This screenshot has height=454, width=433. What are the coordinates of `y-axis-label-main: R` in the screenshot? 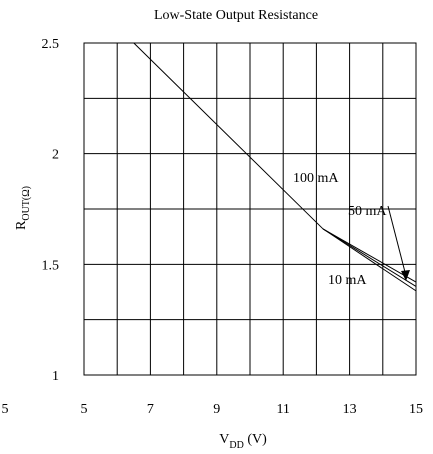 It's located at (21, 225).